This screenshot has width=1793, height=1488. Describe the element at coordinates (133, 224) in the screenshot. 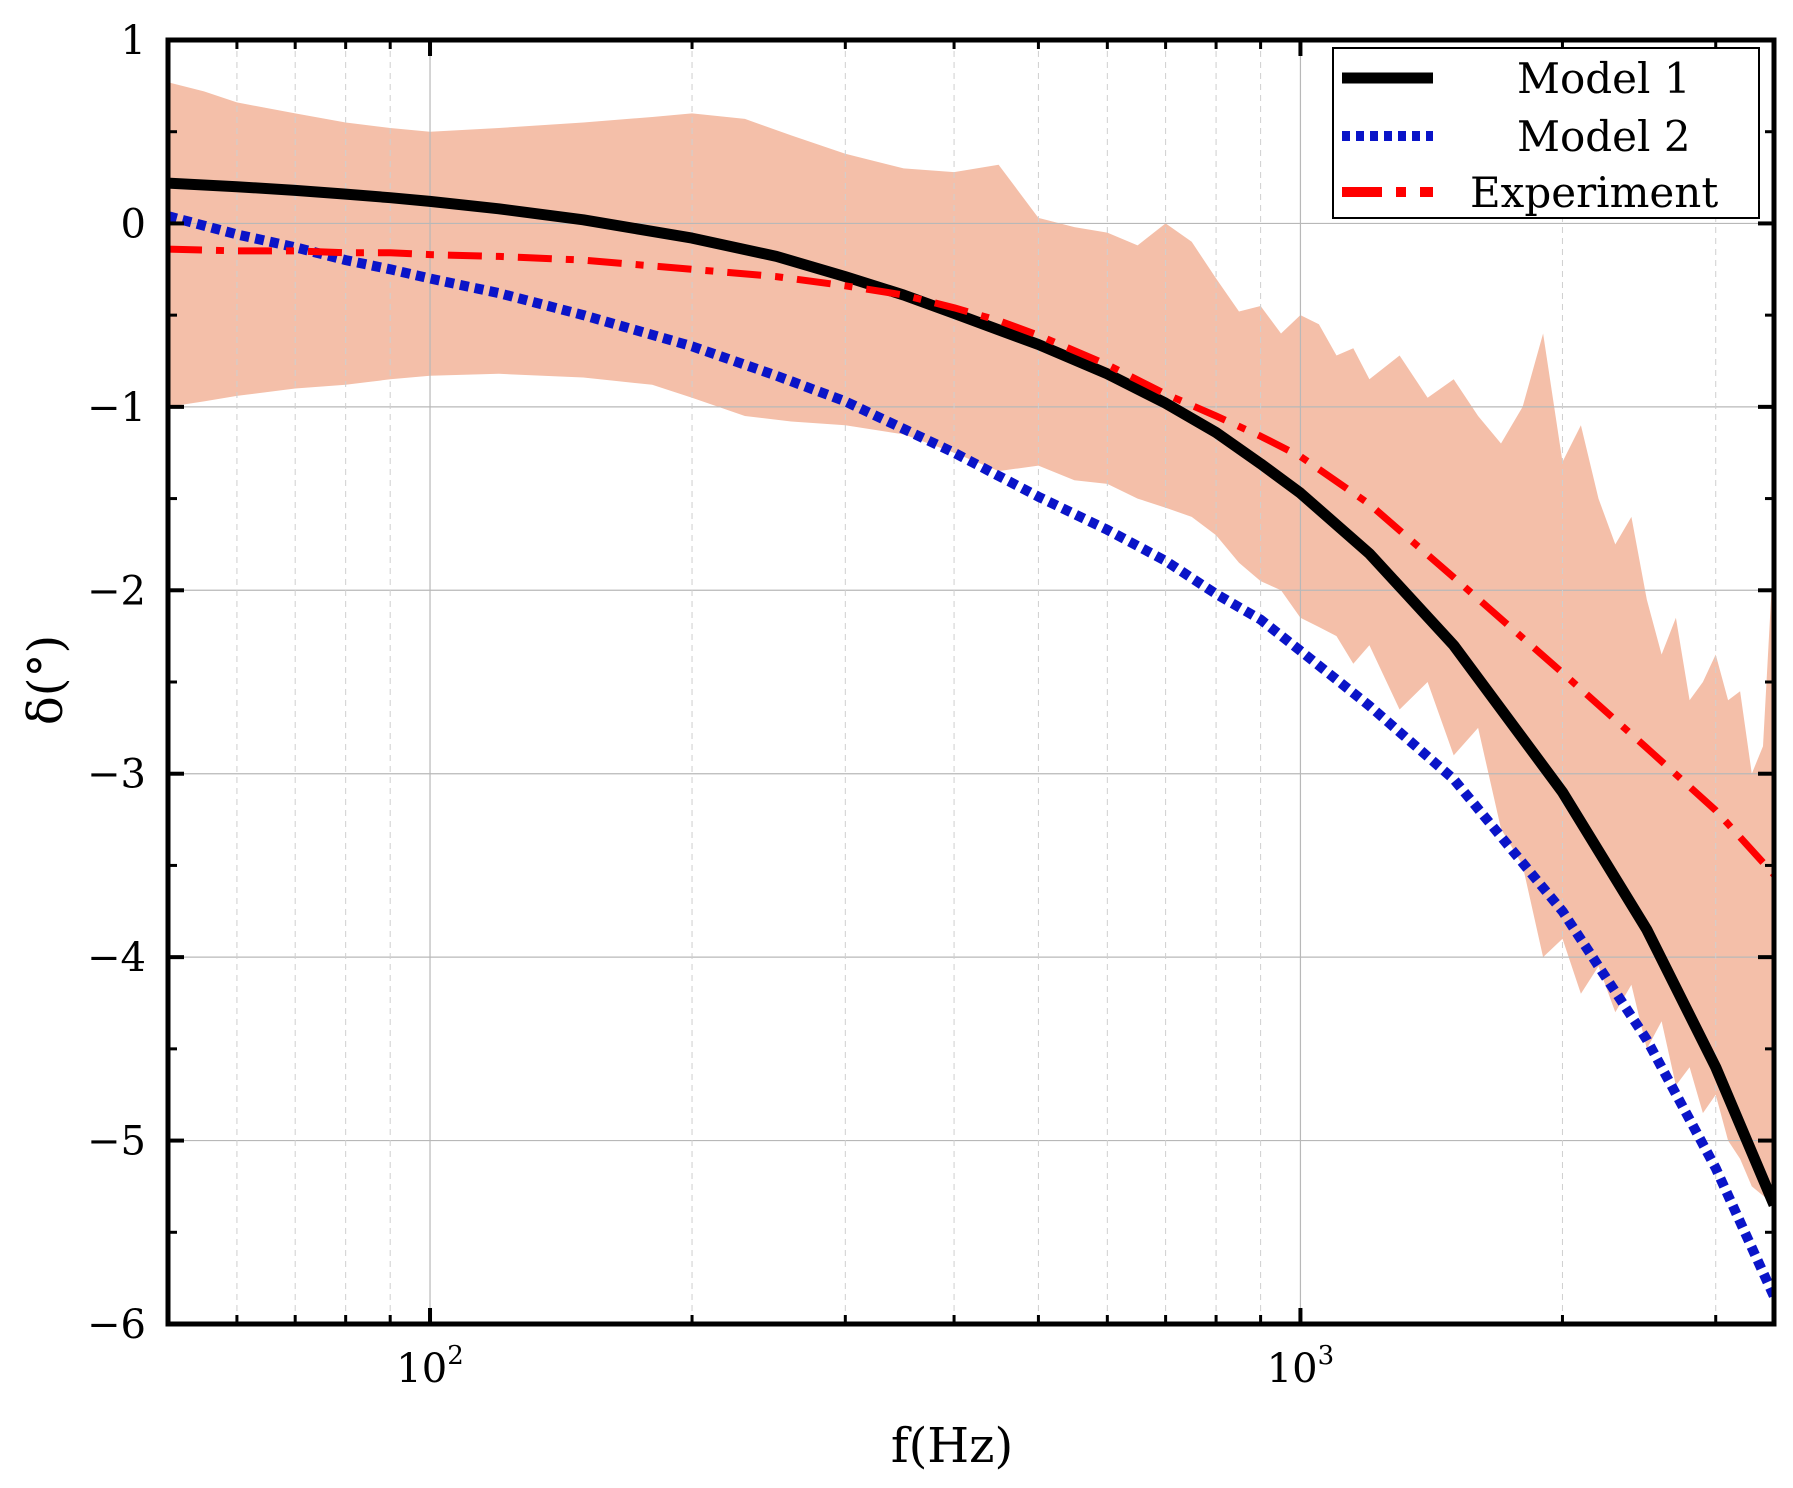

I see `y-tick-label: 0` at that location.